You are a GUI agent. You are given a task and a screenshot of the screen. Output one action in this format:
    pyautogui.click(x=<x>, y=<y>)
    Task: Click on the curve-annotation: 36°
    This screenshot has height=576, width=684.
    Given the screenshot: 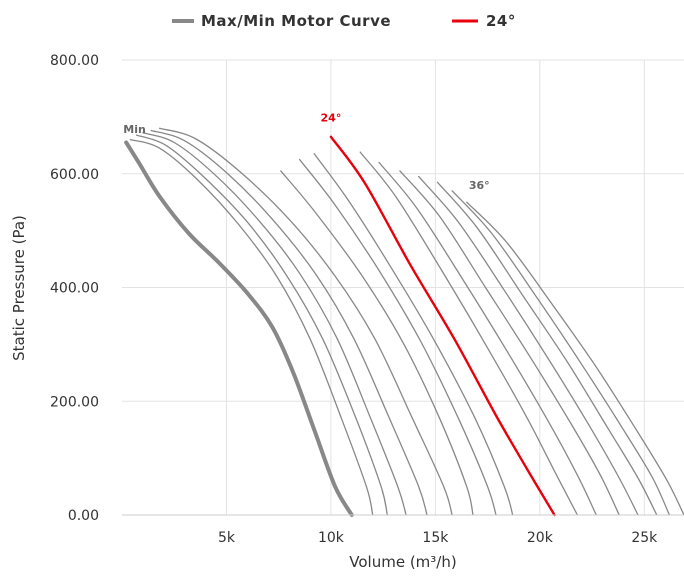 What is the action you would take?
    pyautogui.click(x=479, y=185)
    